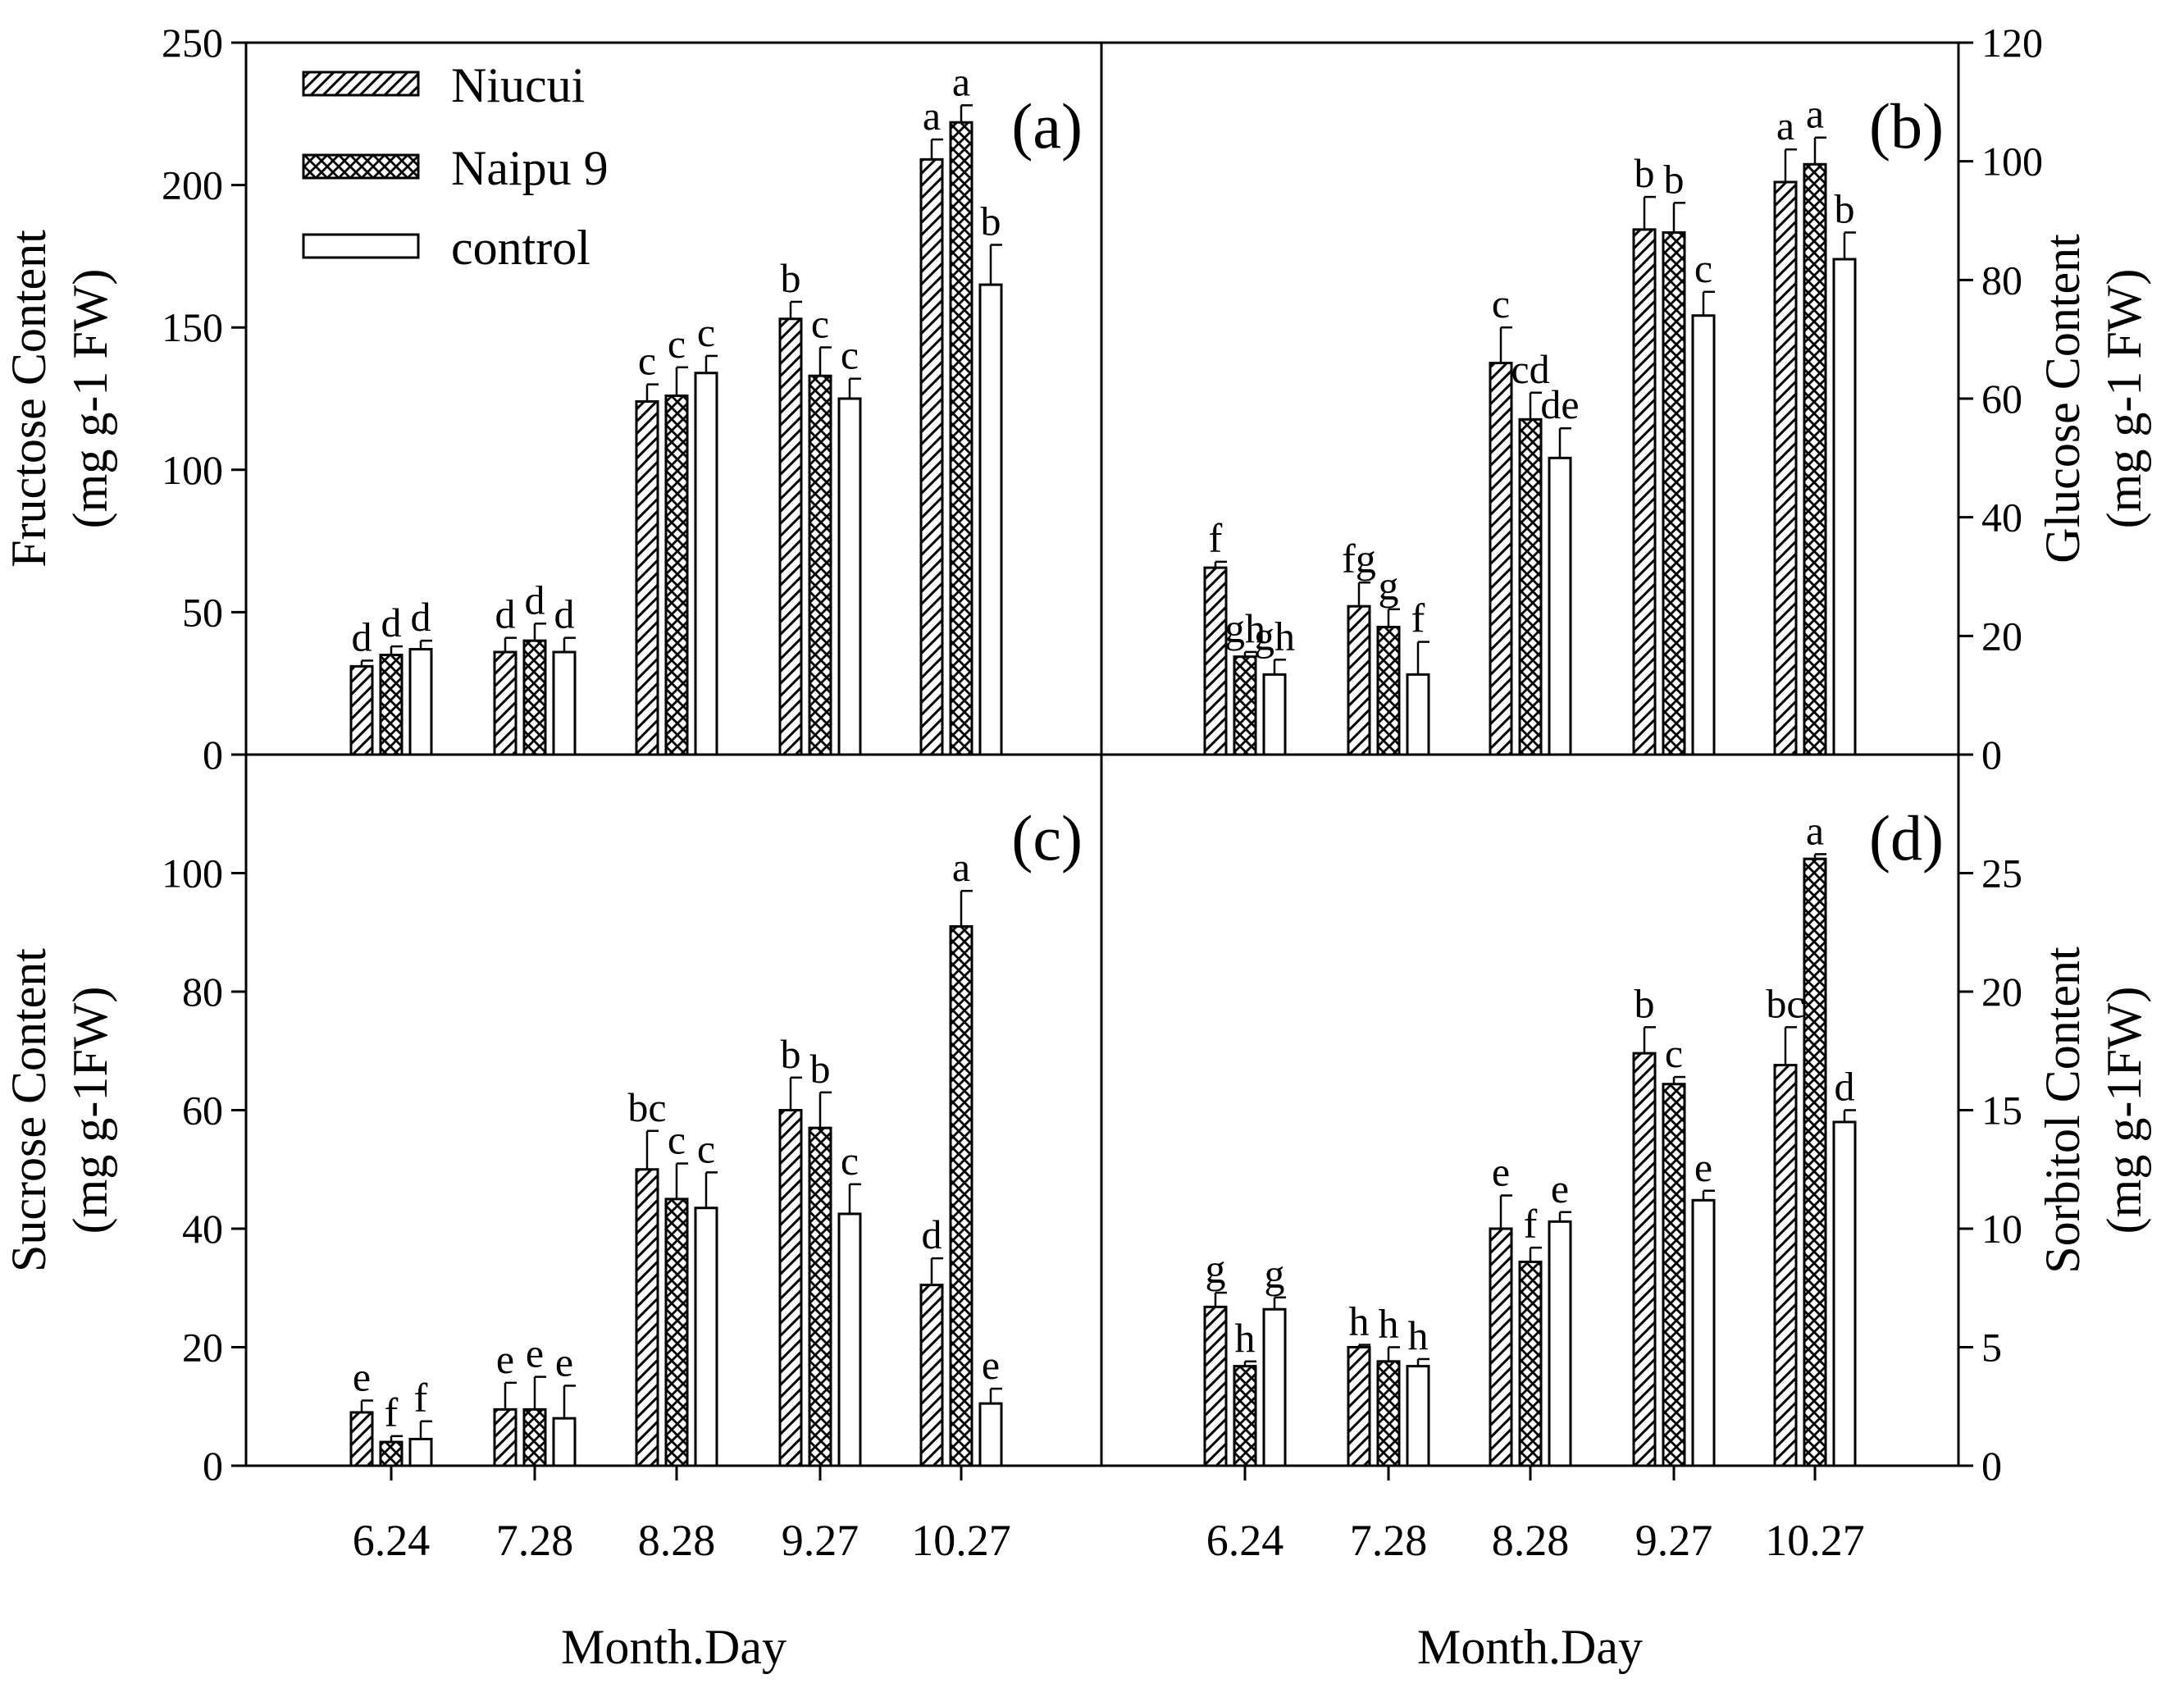 The image size is (2184, 1688). I want to click on significance-letter: cd, so click(1530, 369).